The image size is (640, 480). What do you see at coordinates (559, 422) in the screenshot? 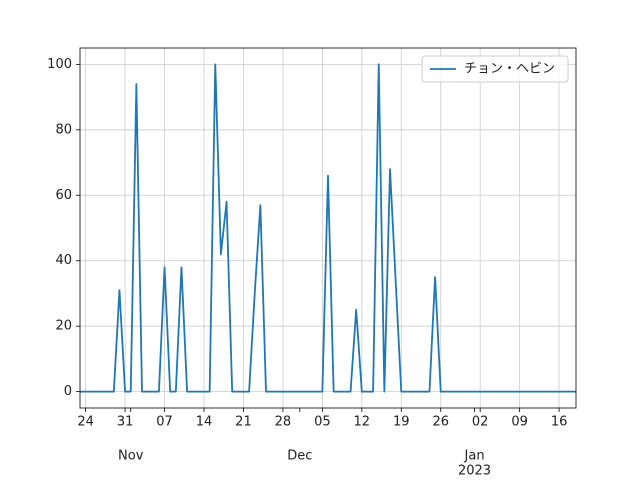
I see `x-tick-label: 16` at bounding box center [559, 422].